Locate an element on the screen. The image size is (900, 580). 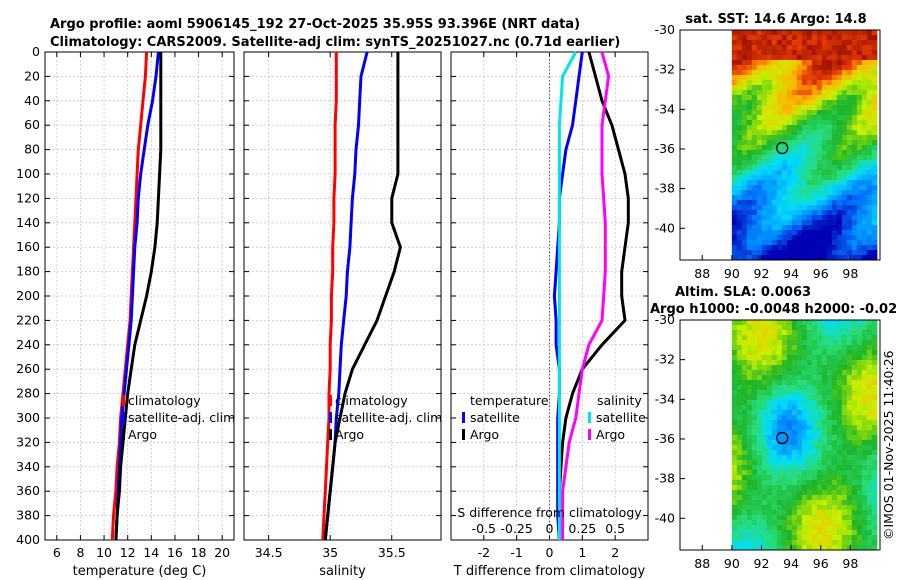
legend-title-salinity: salinity is located at coordinates (619, 400).